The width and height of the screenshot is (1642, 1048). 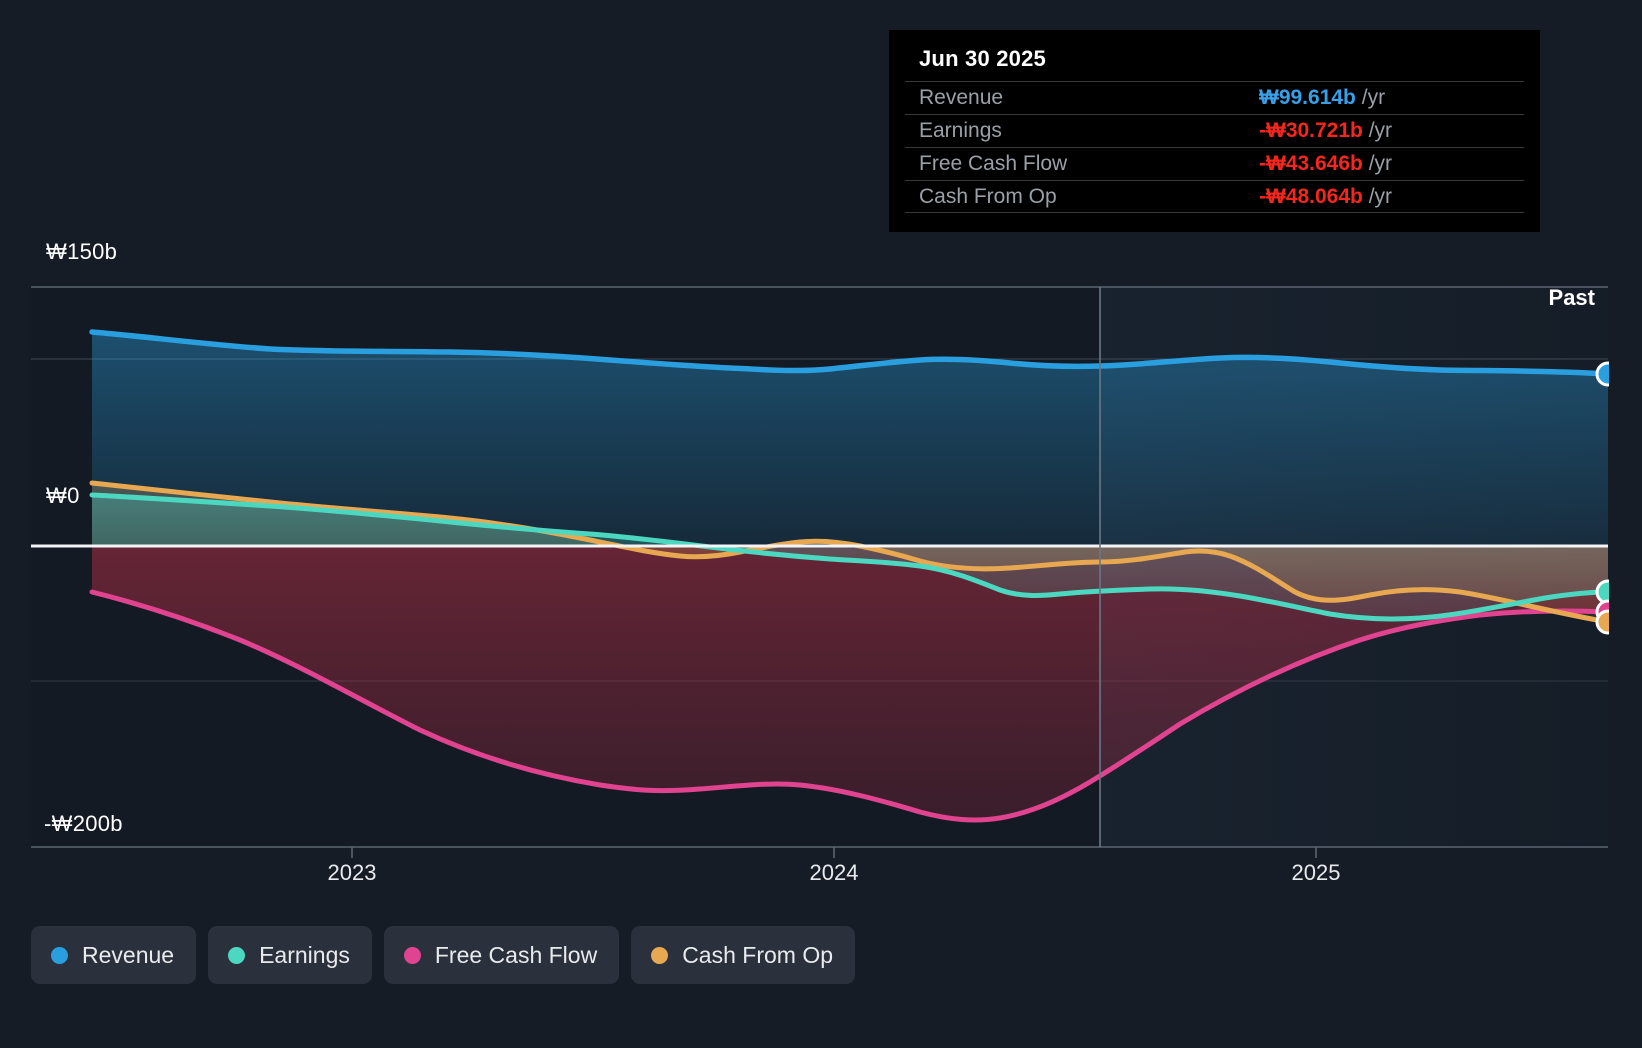 I want to click on tooltip-amount-free-cash-flow: -₩43.646b, so click(x=1311, y=163).